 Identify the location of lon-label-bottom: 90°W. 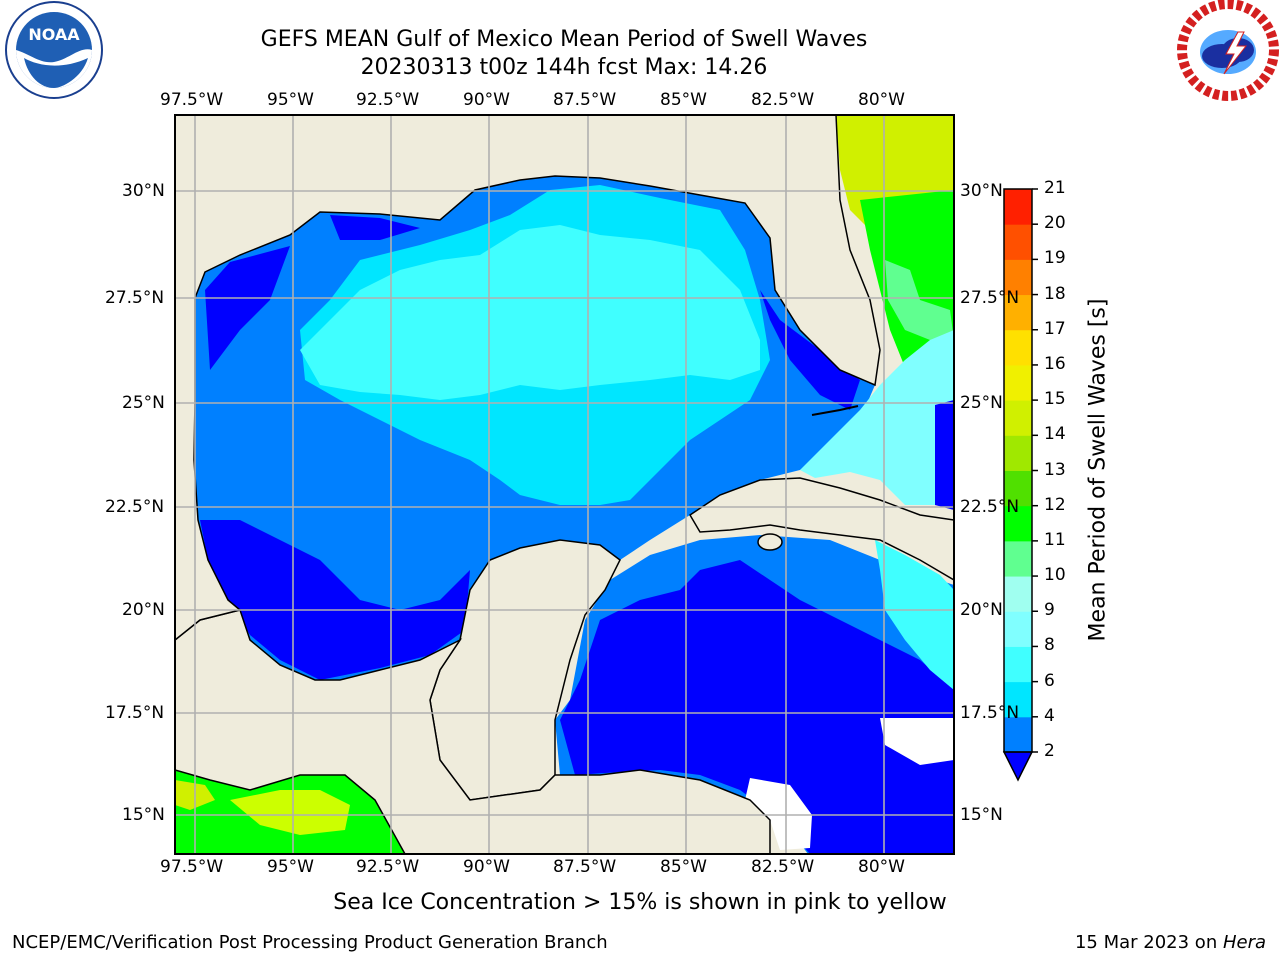
(486, 867).